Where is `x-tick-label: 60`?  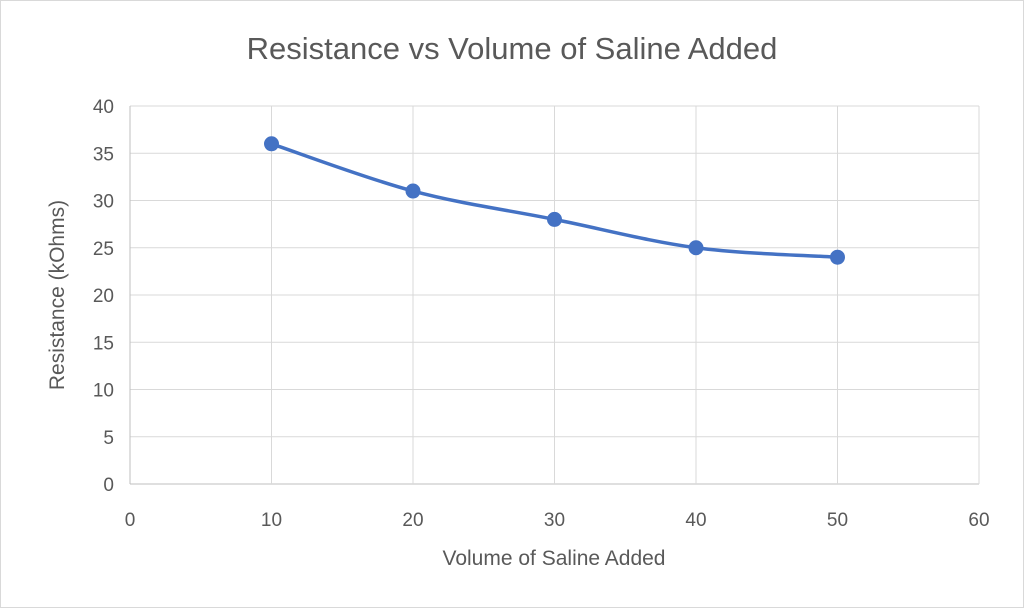 x-tick-label: 60 is located at coordinates (978, 520).